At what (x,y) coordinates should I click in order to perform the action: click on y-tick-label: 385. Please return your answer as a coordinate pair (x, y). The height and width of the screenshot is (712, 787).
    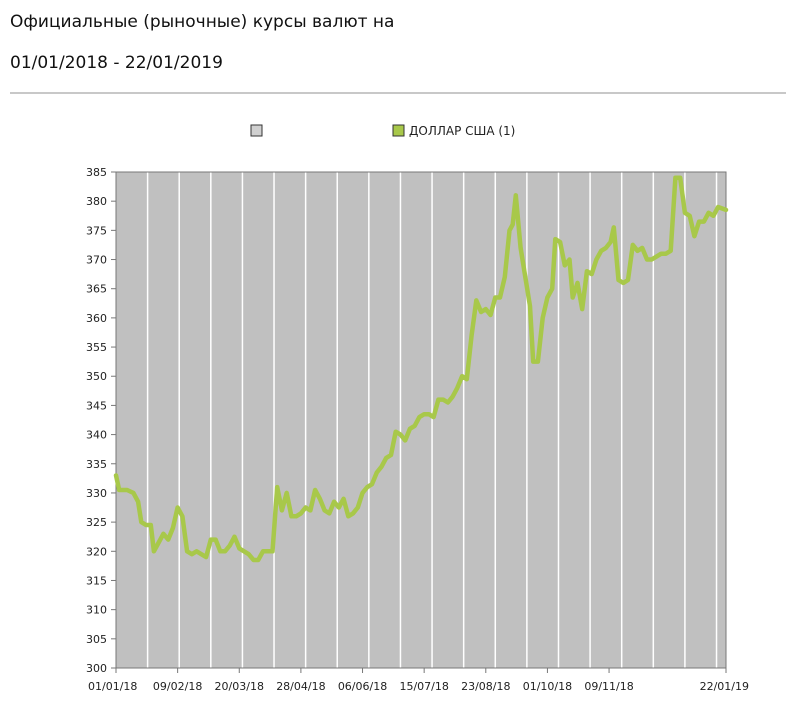
    Looking at the image, I should click on (96, 172).